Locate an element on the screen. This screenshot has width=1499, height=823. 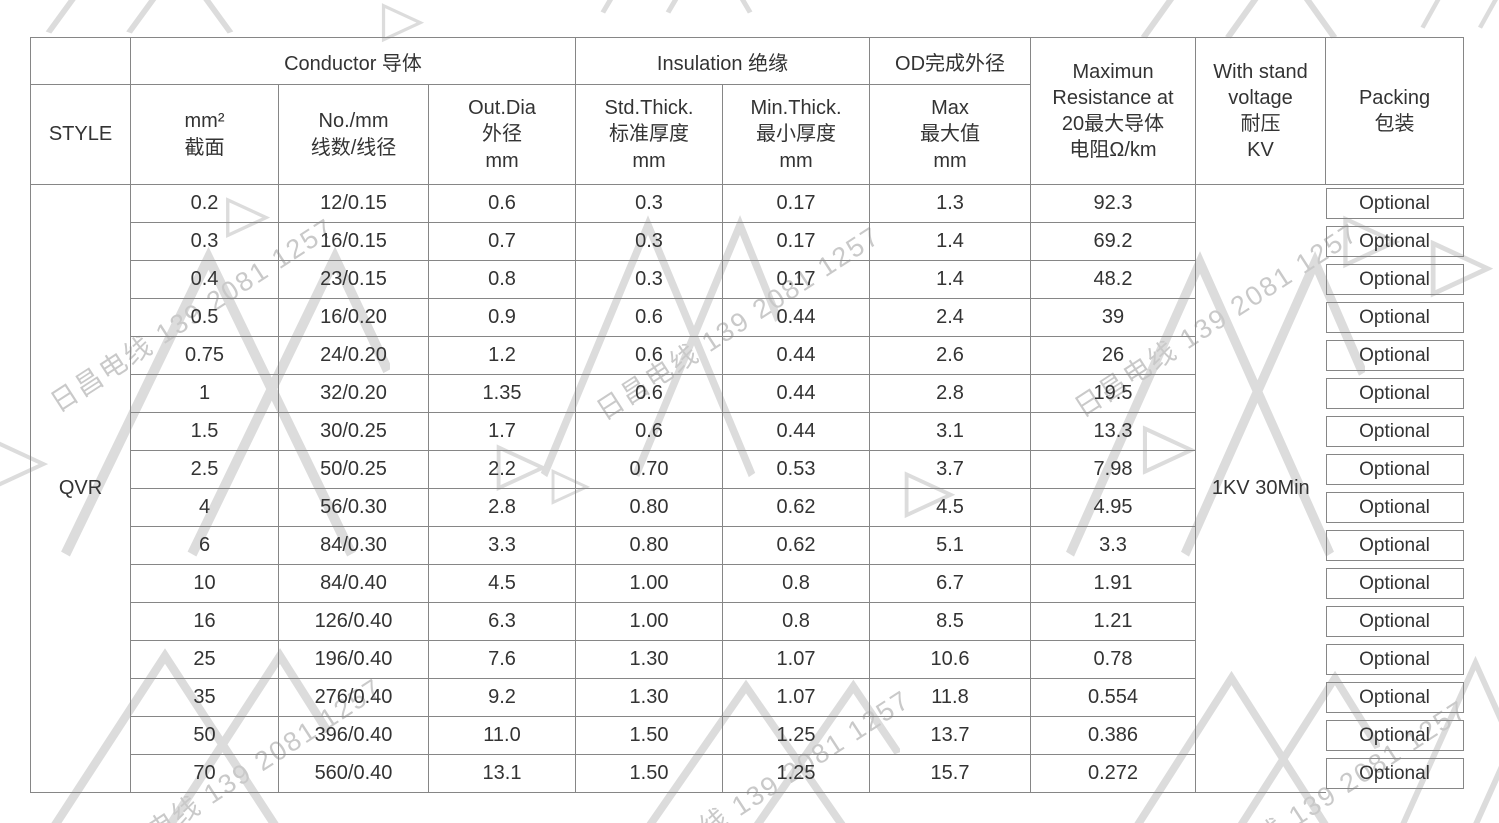
resistance-cell: 0.386 is located at coordinates (1113, 735).